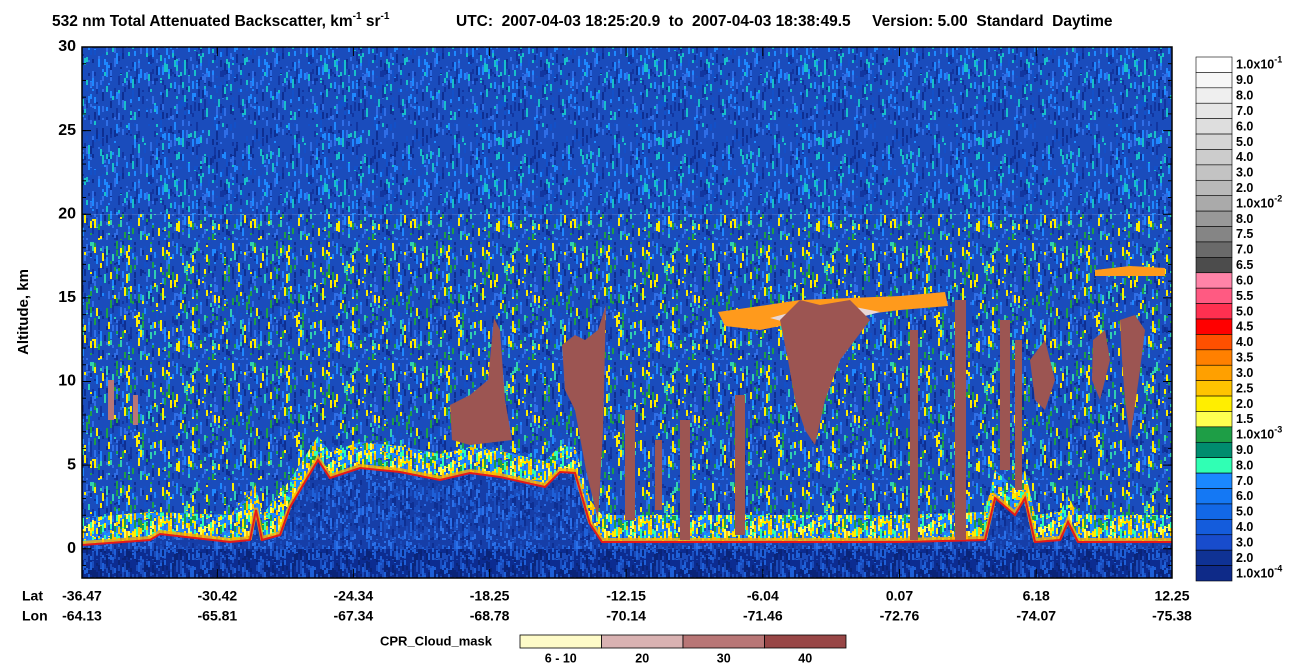 The width and height of the screenshot is (1300, 667). I want to click on x-tick-label: -67.34, so click(354, 616).